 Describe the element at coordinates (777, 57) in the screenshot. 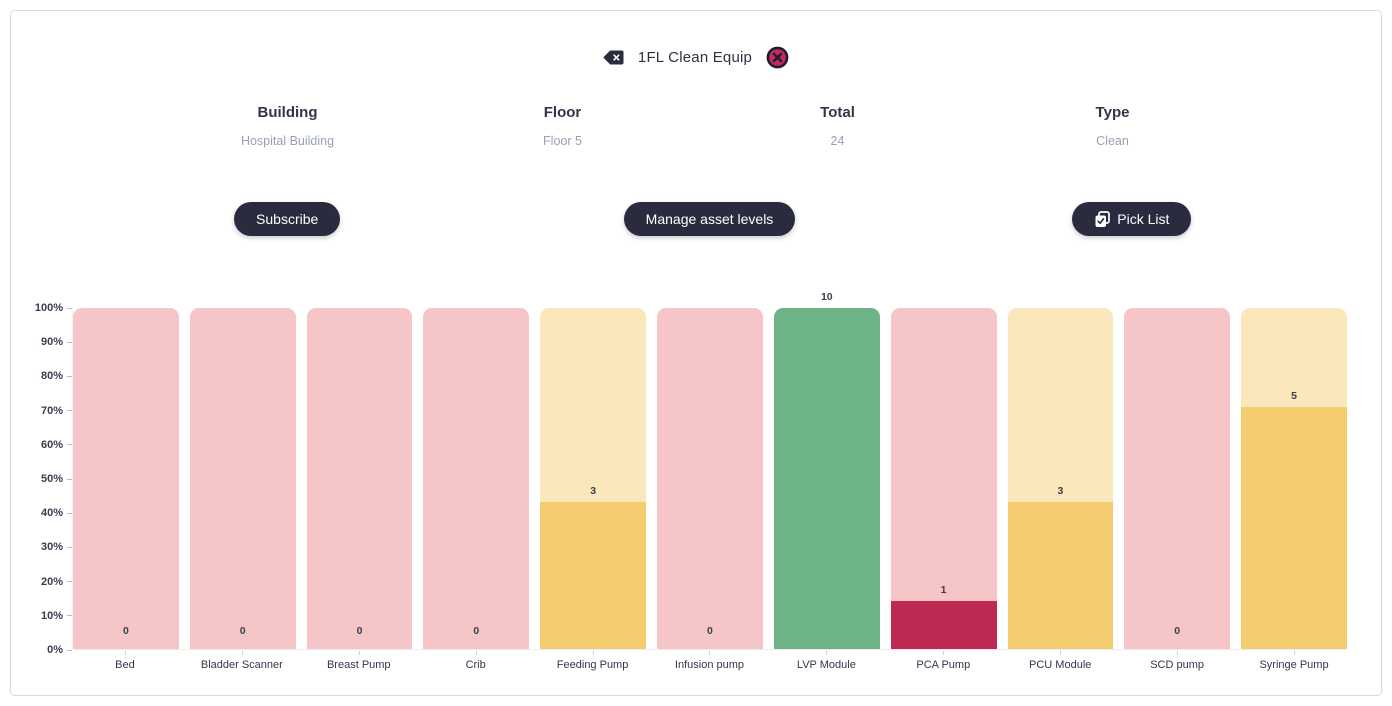

I see `close-circle-icon` at that location.